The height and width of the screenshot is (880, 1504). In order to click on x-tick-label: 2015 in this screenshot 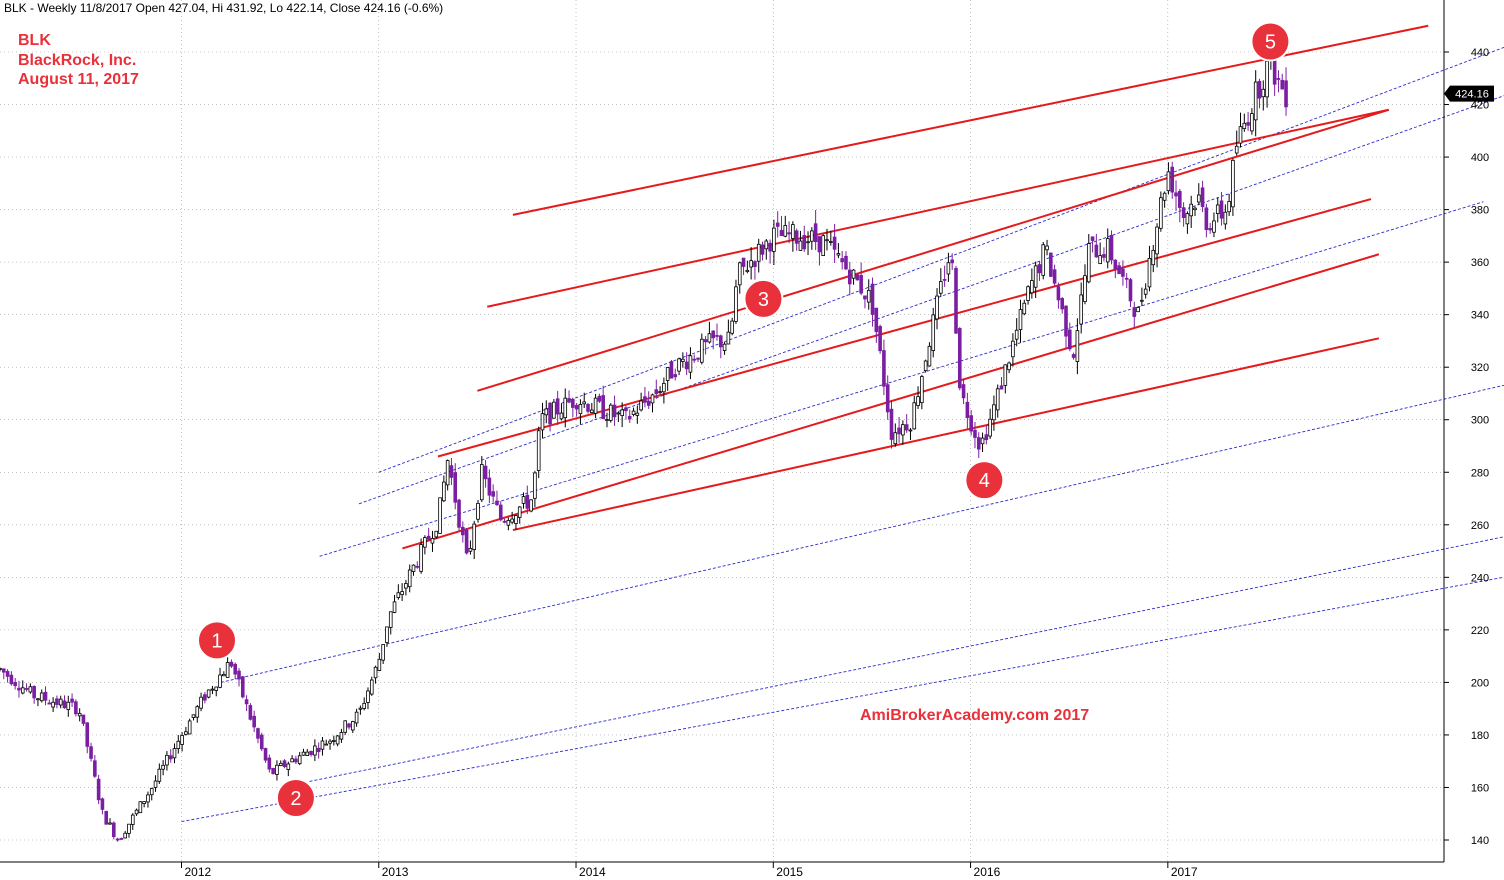, I will do `click(789, 872)`.